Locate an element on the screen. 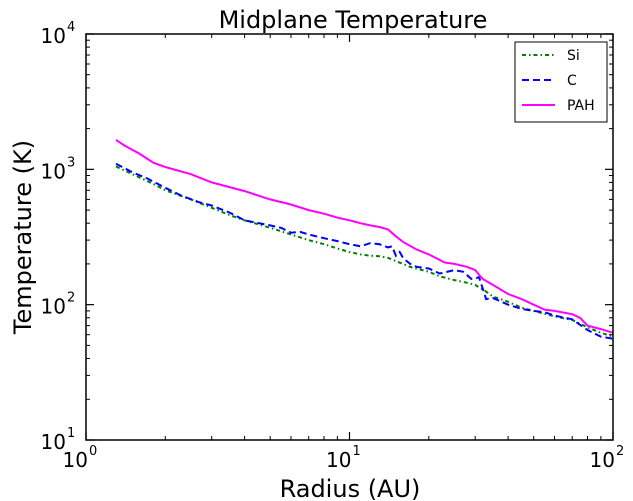  x-tick-exponent: 0 is located at coordinates (93, 451).